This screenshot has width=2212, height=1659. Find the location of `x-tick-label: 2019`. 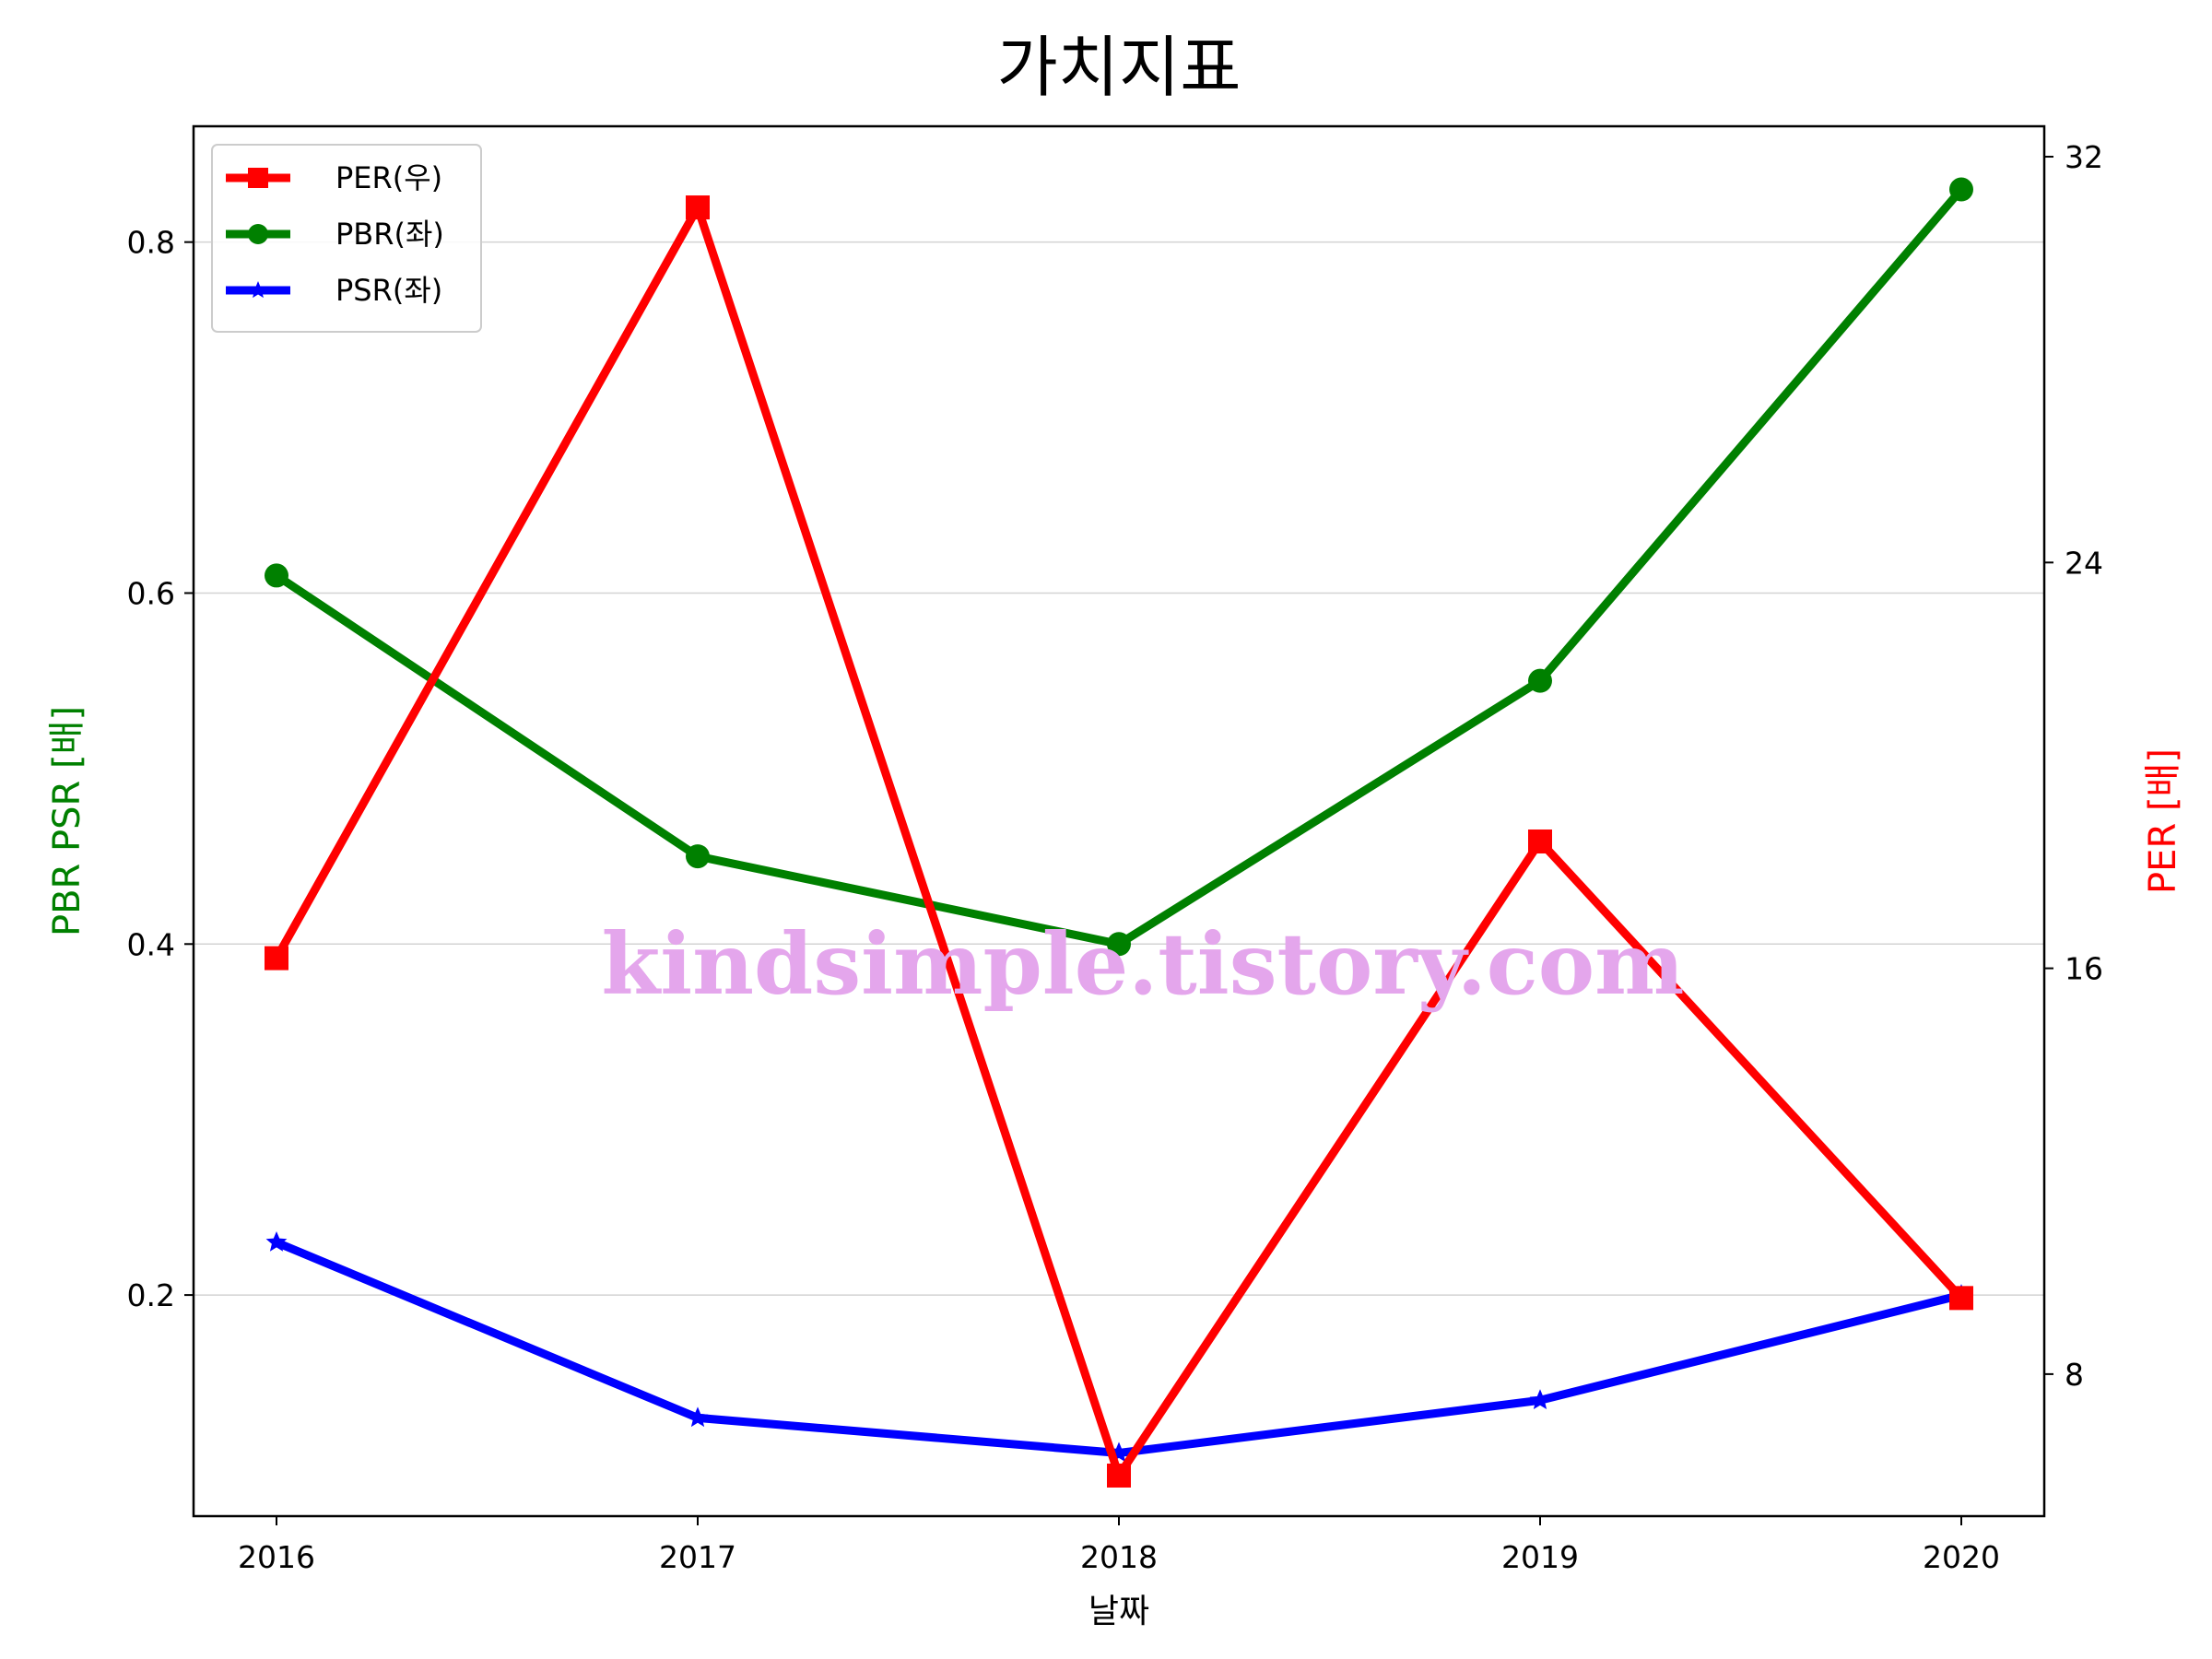

x-tick-label: 2019 is located at coordinates (1540, 1557).